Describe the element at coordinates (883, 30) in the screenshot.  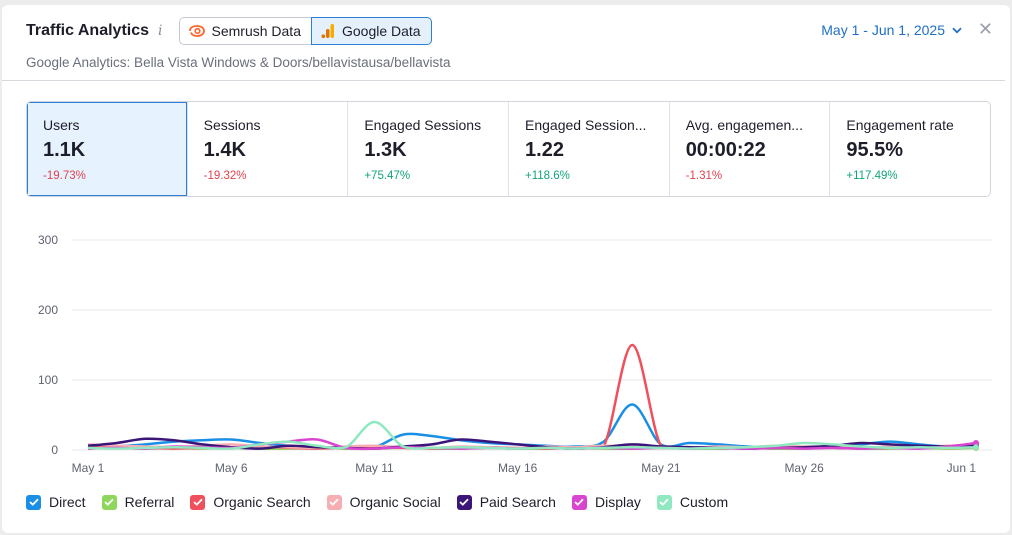
I see `date-range-label: May 1 - Jun 1, 2025` at that location.